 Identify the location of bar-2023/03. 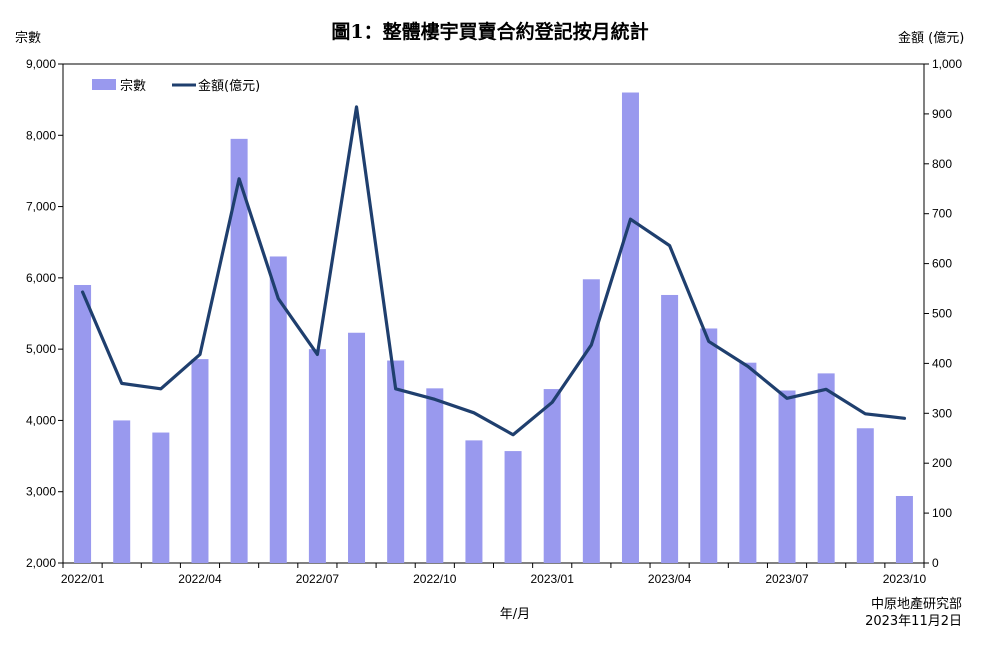
(630, 327).